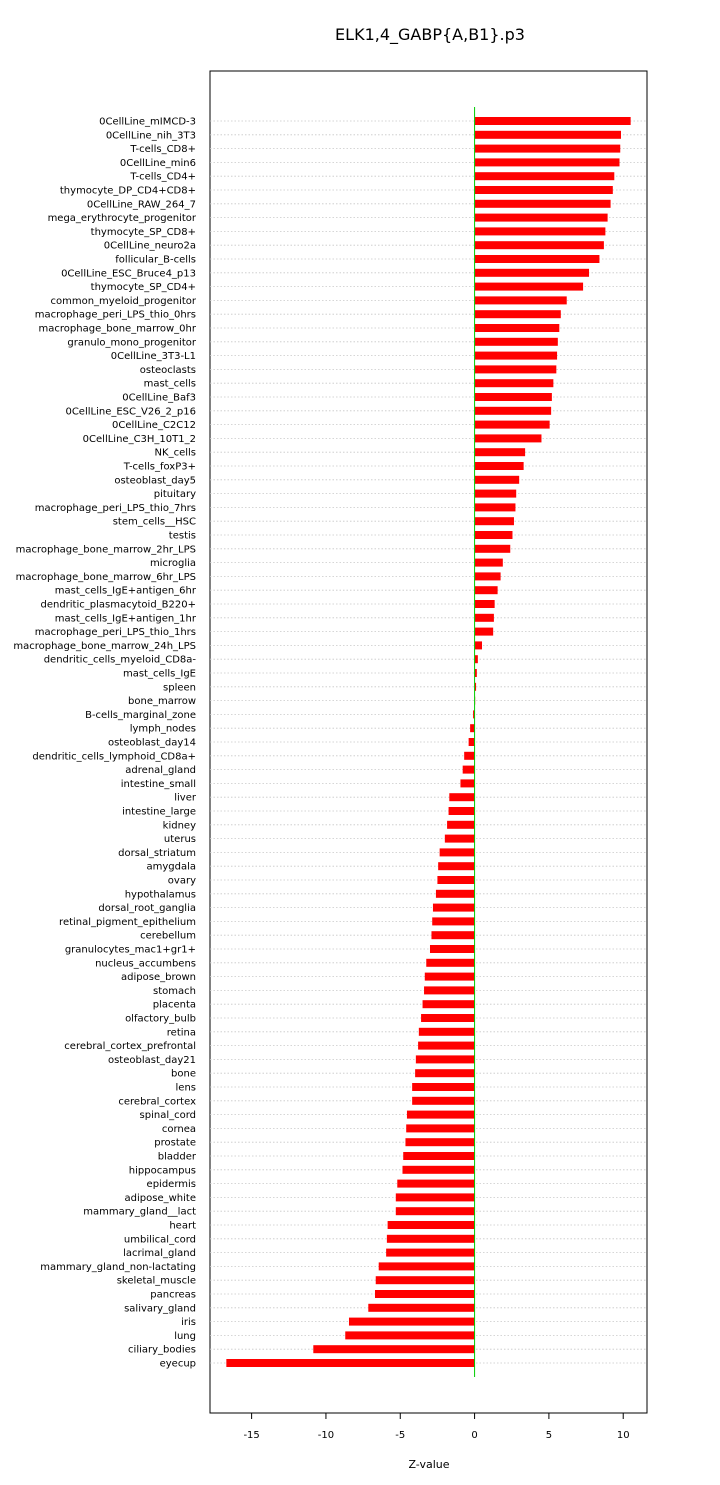 The height and width of the screenshot is (1485, 720). What do you see at coordinates (516, 341) in the screenshot?
I see `bar-granulo_mono_progenitor` at bounding box center [516, 341].